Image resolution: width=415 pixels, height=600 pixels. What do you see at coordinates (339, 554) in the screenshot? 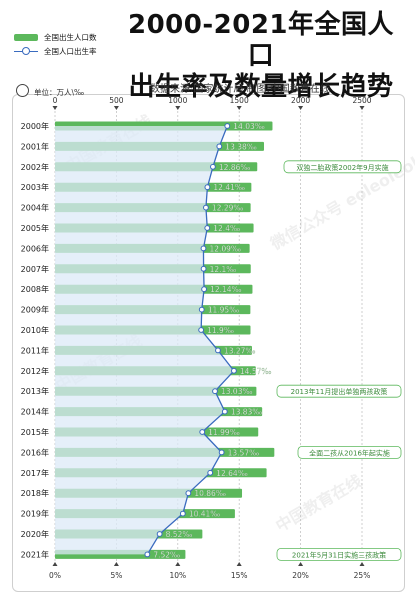
I see `policy-annotation-text: 2021年5月31日实施三孩政策` at bounding box center [339, 554].